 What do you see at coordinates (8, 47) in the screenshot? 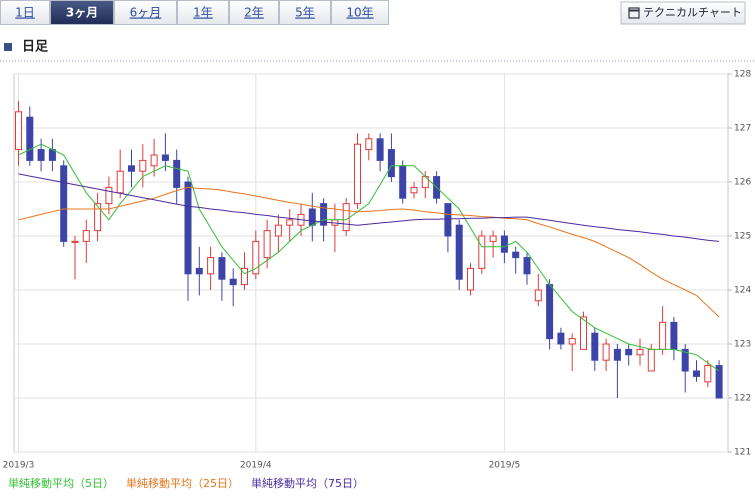
I see `section-icon` at bounding box center [8, 47].